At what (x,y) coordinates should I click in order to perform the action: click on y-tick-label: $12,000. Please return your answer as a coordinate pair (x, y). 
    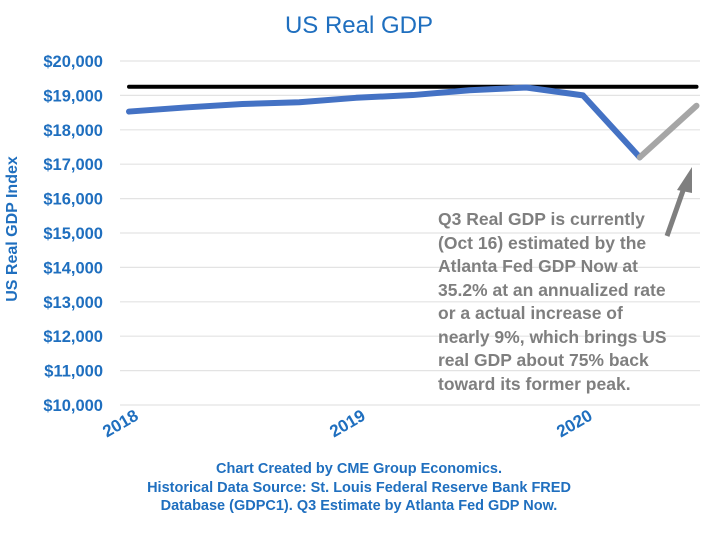
    Looking at the image, I should click on (73, 337).